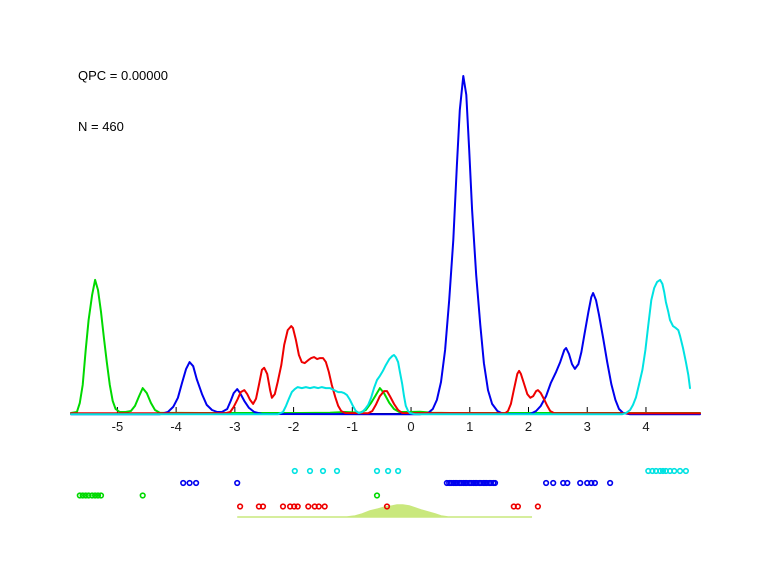  What do you see at coordinates (123, 101) in the screenshot?
I see `annotation-block: QPC = 0.00000 N = 460` at bounding box center [123, 101].